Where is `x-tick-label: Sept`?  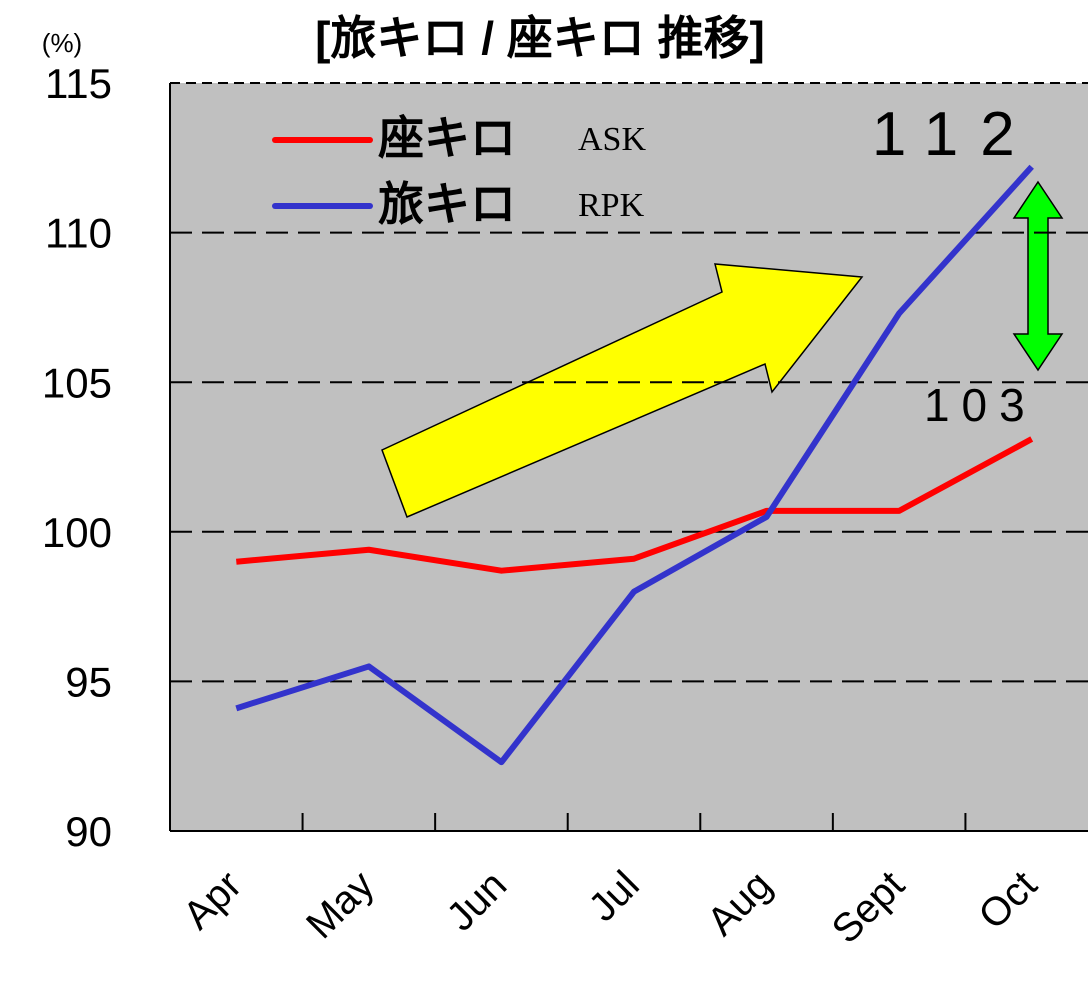 x-tick-label: Sept is located at coordinates (868, 907).